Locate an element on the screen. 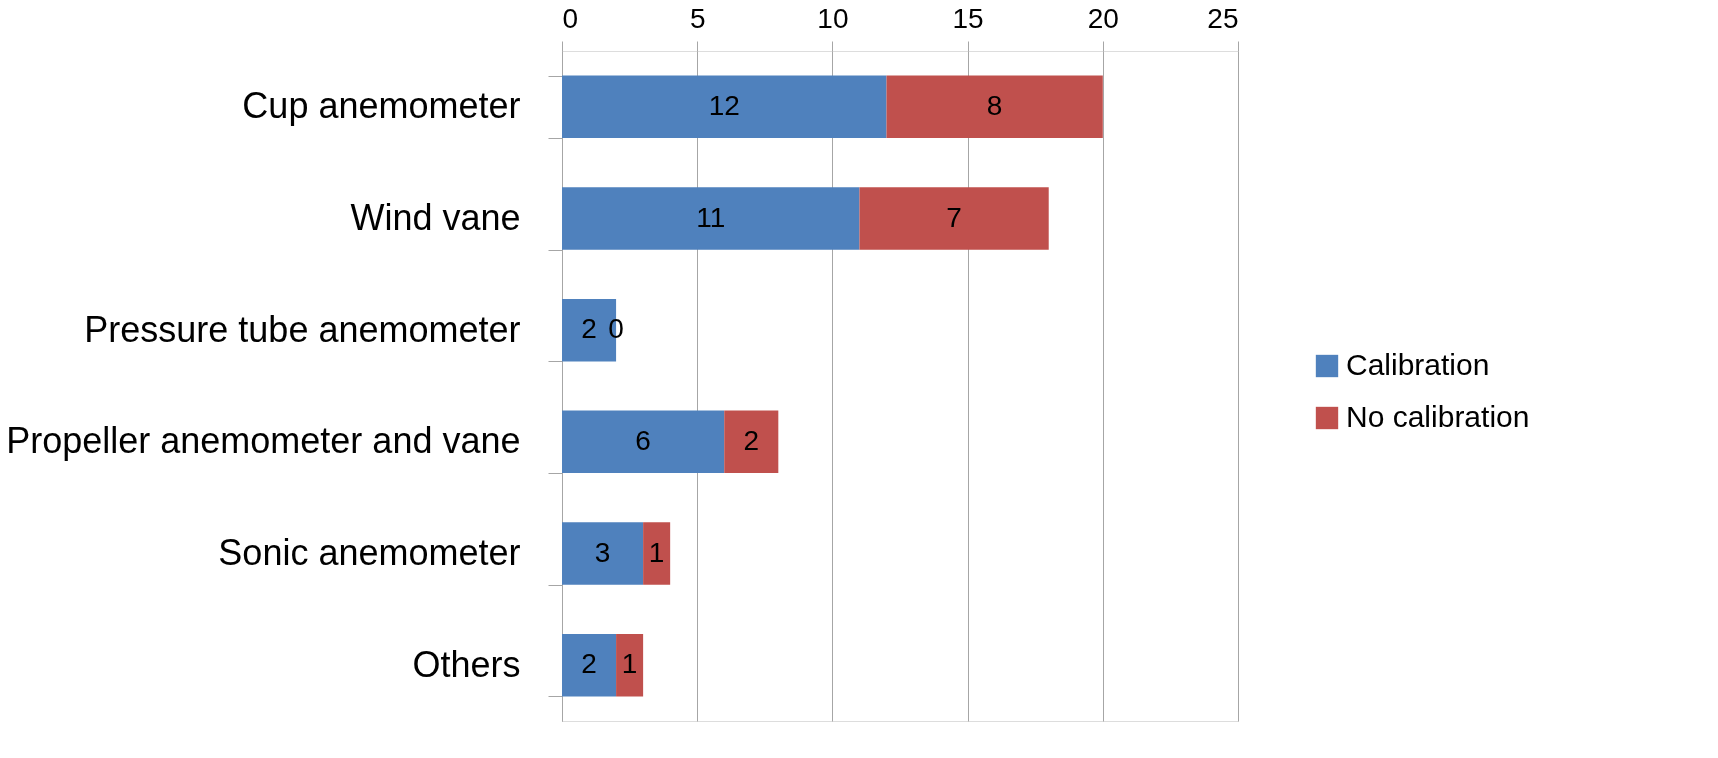 The height and width of the screenshot is (758, 1718). y-tick-label: Wind vane is located at coordinates (435, 217).